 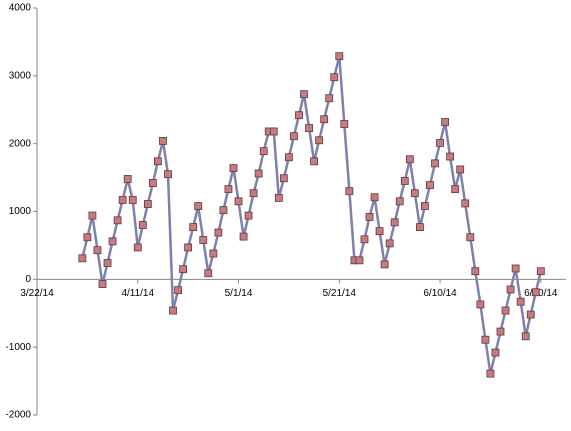 What do you see at coordinates (20, 211) in the screenshot?
I see `y-tick-label: 1000` at bounding box center [20, 211].